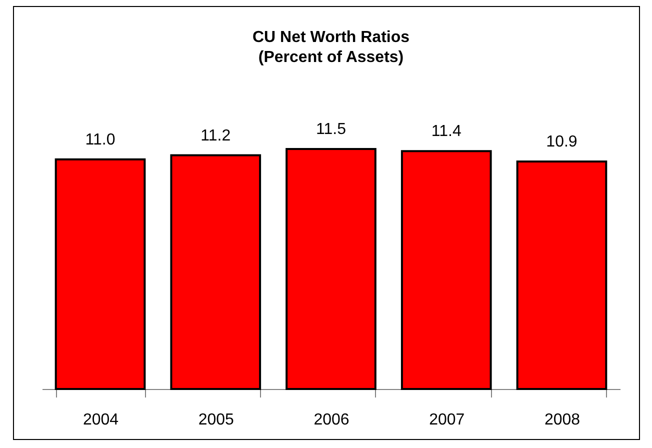 Image resolution: width=652 pixels, height=448 pixels. I want to click on x-tick-label: 2006, so click(332, 420).